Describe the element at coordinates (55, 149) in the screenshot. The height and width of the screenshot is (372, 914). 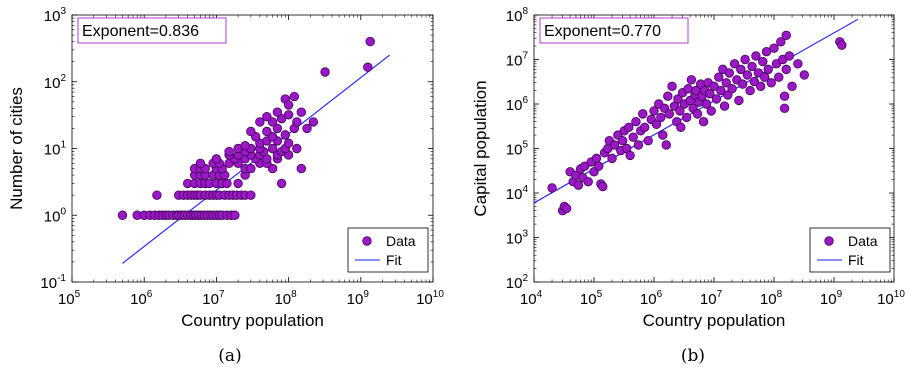
I see `y-tick-label: 10¹` at that location.